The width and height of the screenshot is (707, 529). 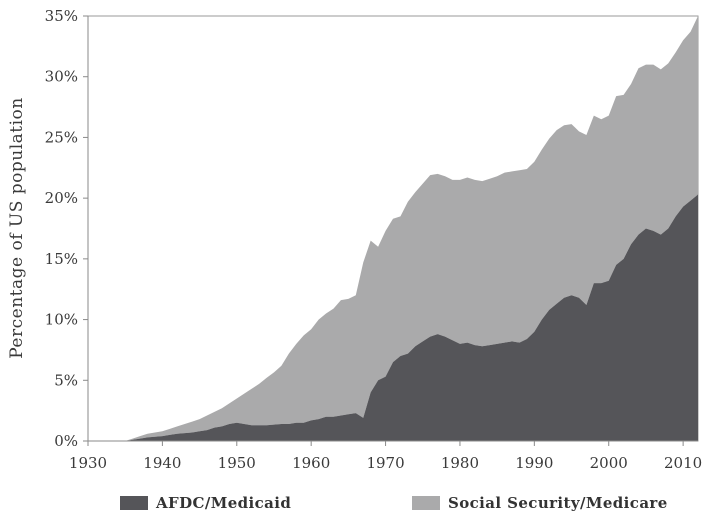 I want to click on legend-item-afdc-medicaid: AFDC/Medicaid, so click(x=205, y=503).